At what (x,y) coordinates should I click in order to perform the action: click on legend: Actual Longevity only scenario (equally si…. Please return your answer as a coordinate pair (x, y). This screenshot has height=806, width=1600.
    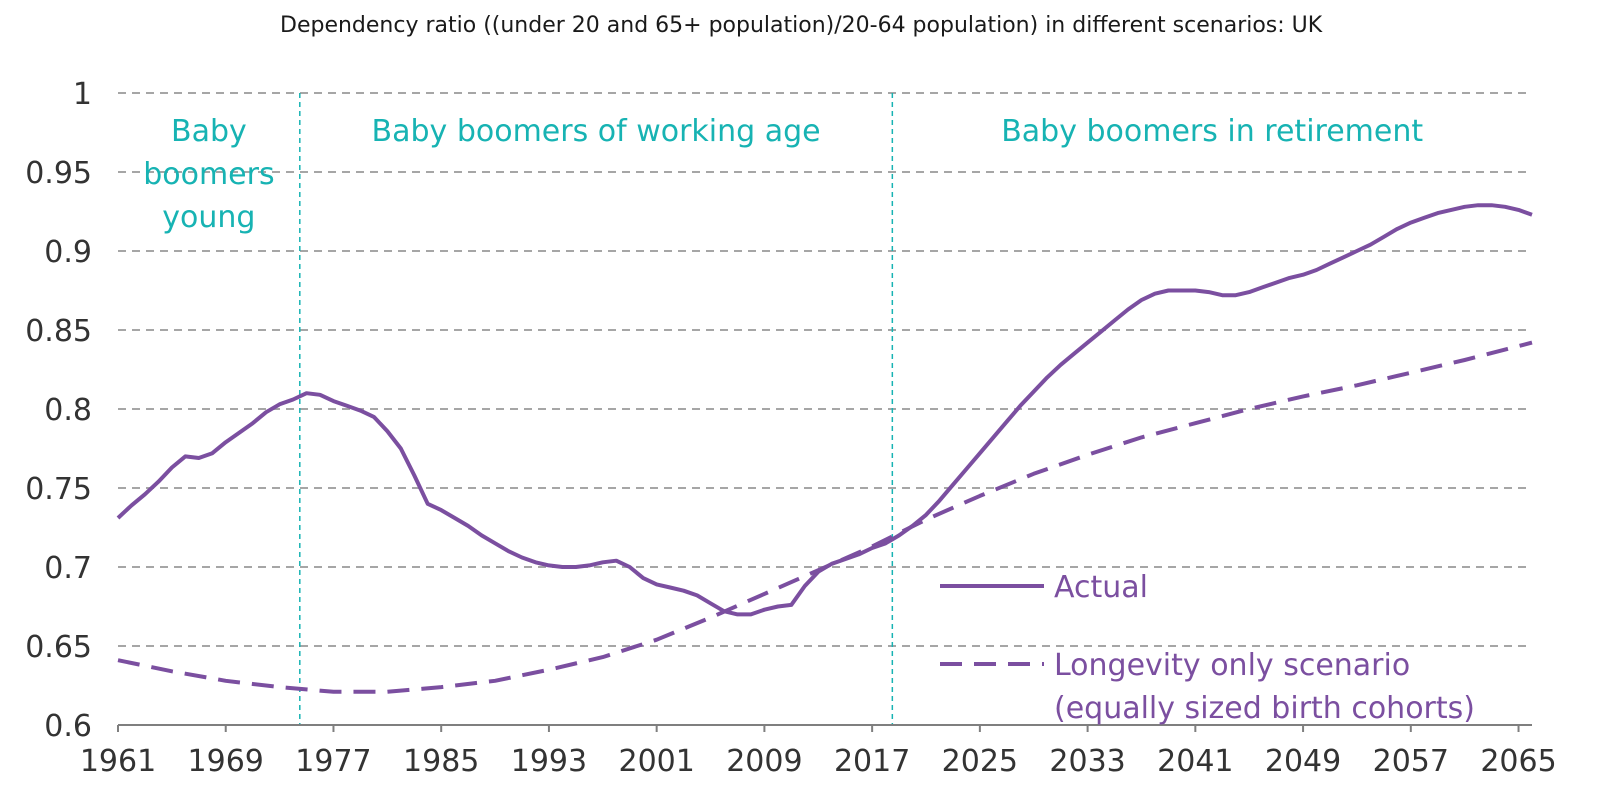
    Looking at the image, I should click on (1207, 648).